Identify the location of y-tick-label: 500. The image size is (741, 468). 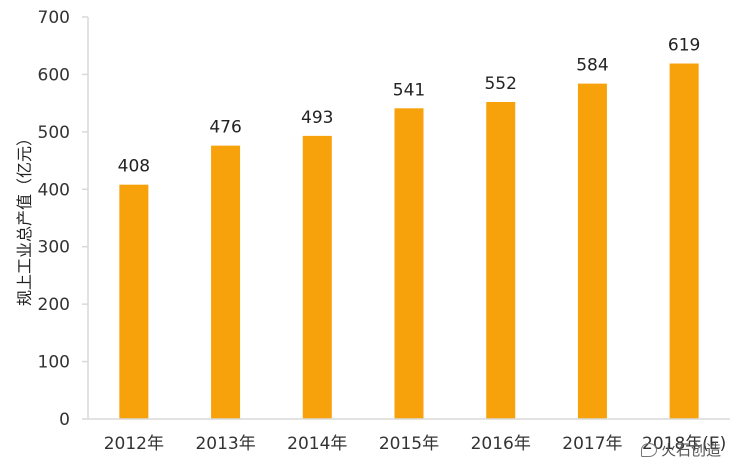
(54, 133).